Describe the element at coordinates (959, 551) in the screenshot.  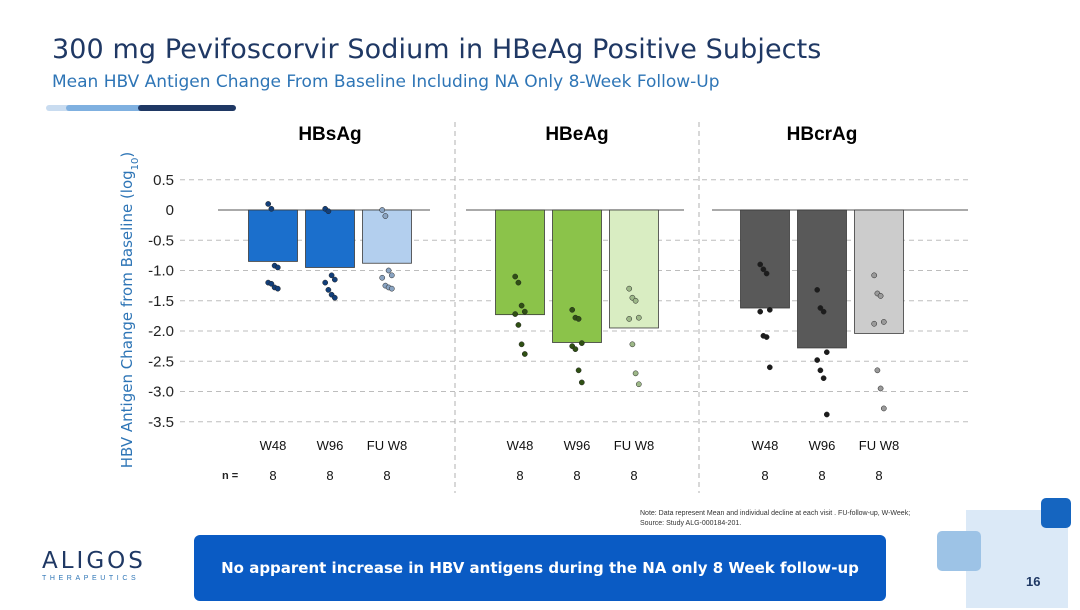
I see `decorative-square-light` at that location.